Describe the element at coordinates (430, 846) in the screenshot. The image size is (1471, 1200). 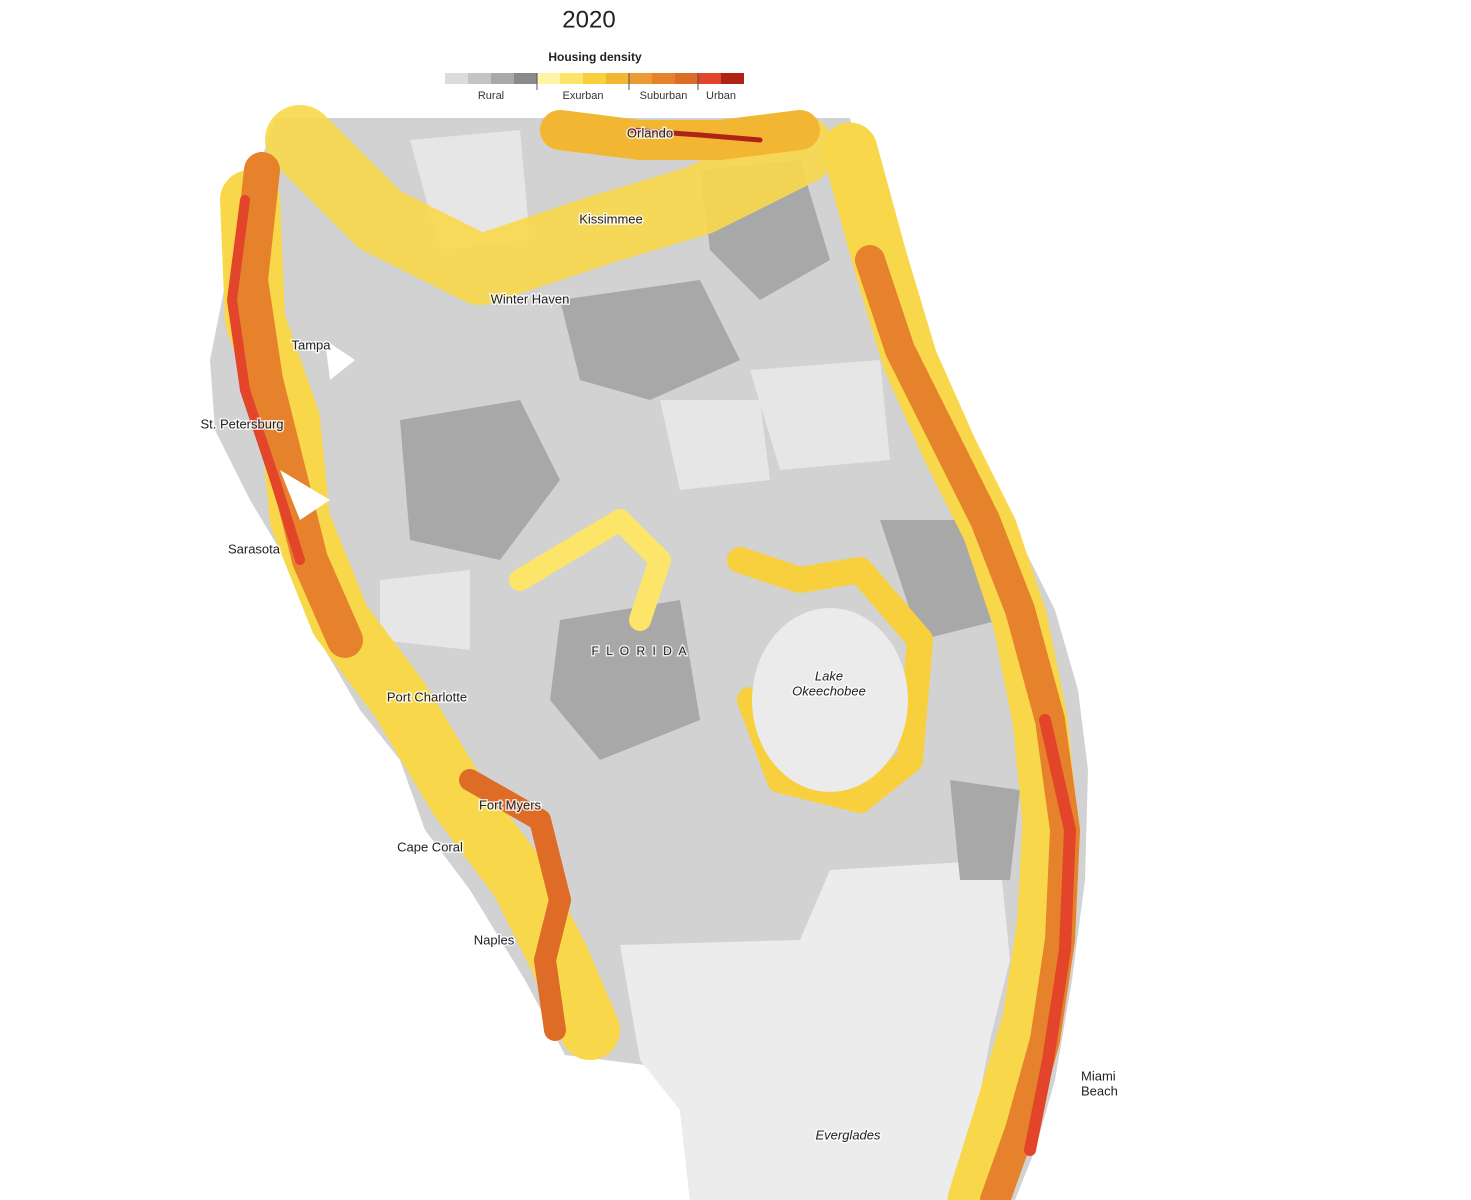
I see `place-label: Cape Coral` at that location.